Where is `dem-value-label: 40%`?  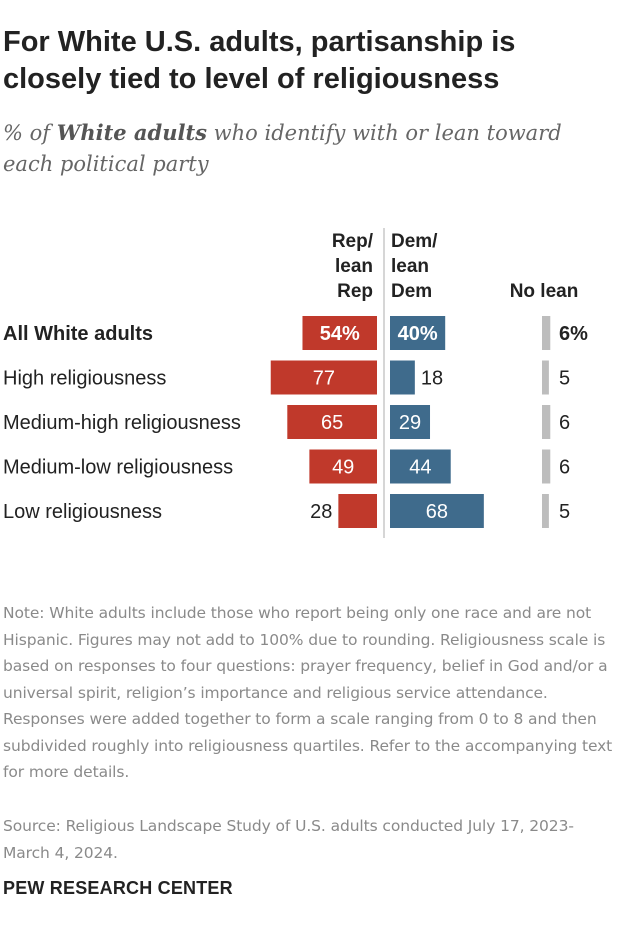
dem-value-label: 40% is located at coordinates (418, 334).